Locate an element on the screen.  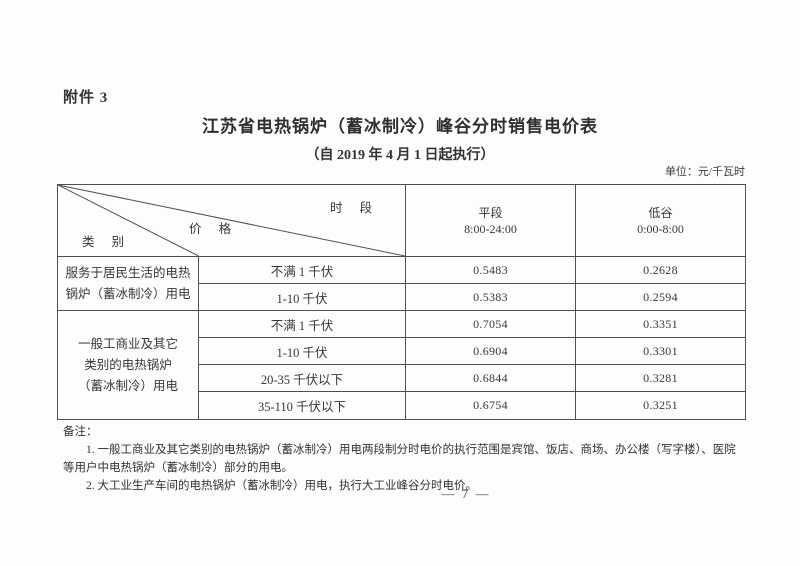
valley-price-cell: 0.2628 is located at coordinates (660, 270).